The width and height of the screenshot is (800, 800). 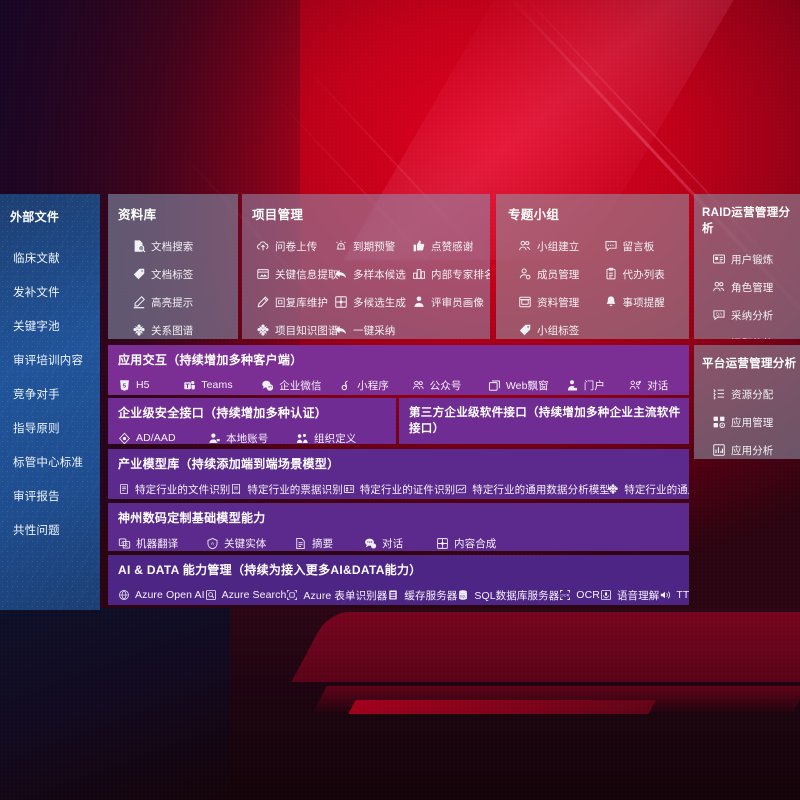 What do you see at coordinates (263, 330) in the screenshot?
I see `graph-network-icon` at bounding box center [263, 330].